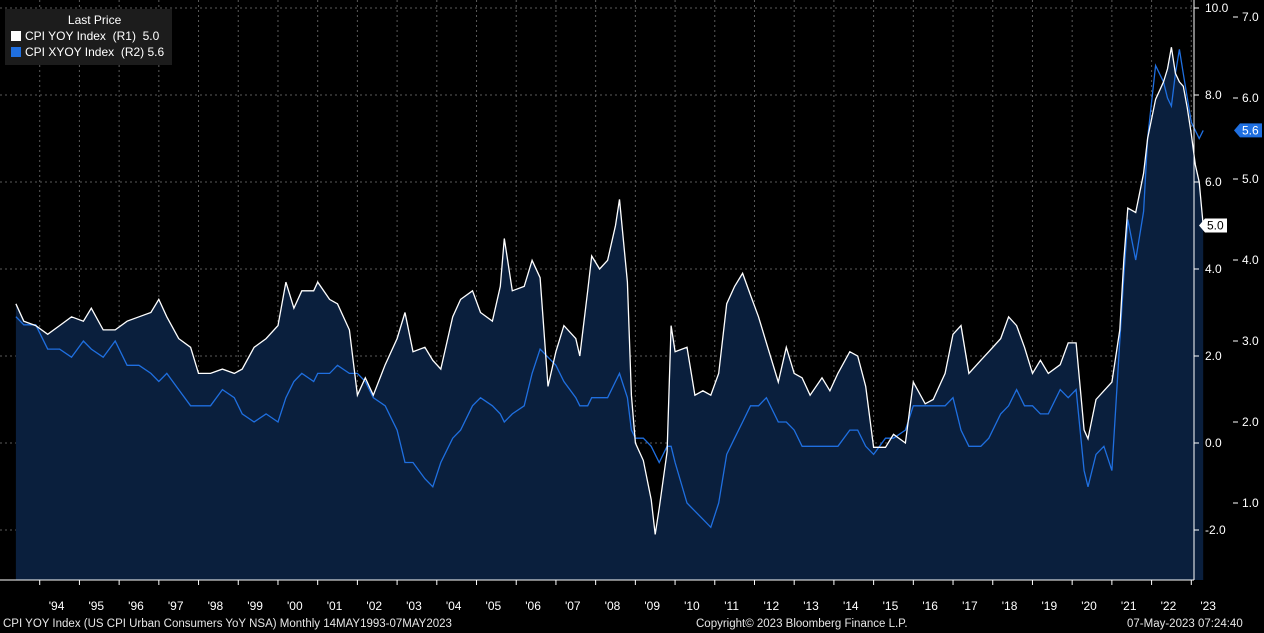  What do you see at coordinates (851, 606) in the screenshot?
I see `x-tick-label: '14` at bounding box center [851, 606].